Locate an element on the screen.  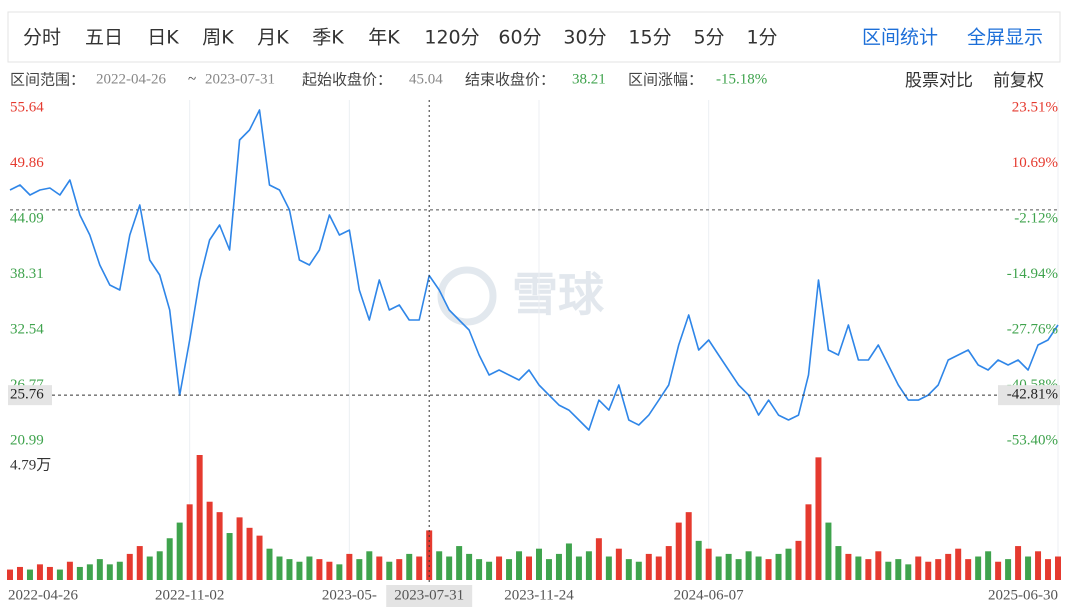
range-label: 区间范围： is located at coordinates (47, 80).